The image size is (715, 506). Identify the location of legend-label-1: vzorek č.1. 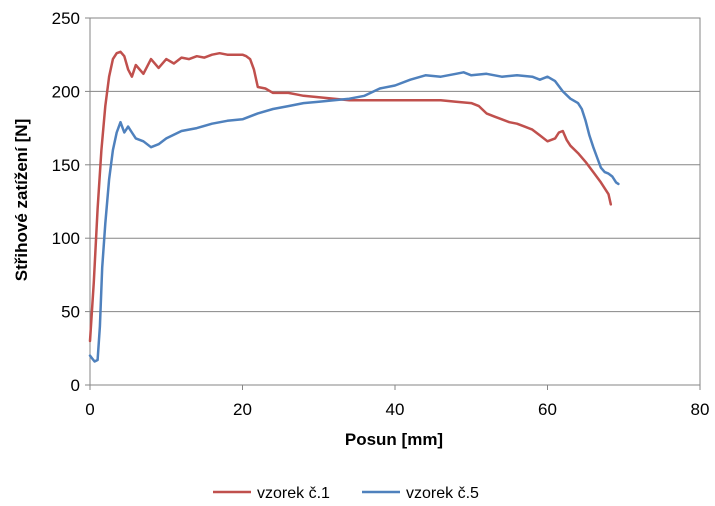
(293, 493).